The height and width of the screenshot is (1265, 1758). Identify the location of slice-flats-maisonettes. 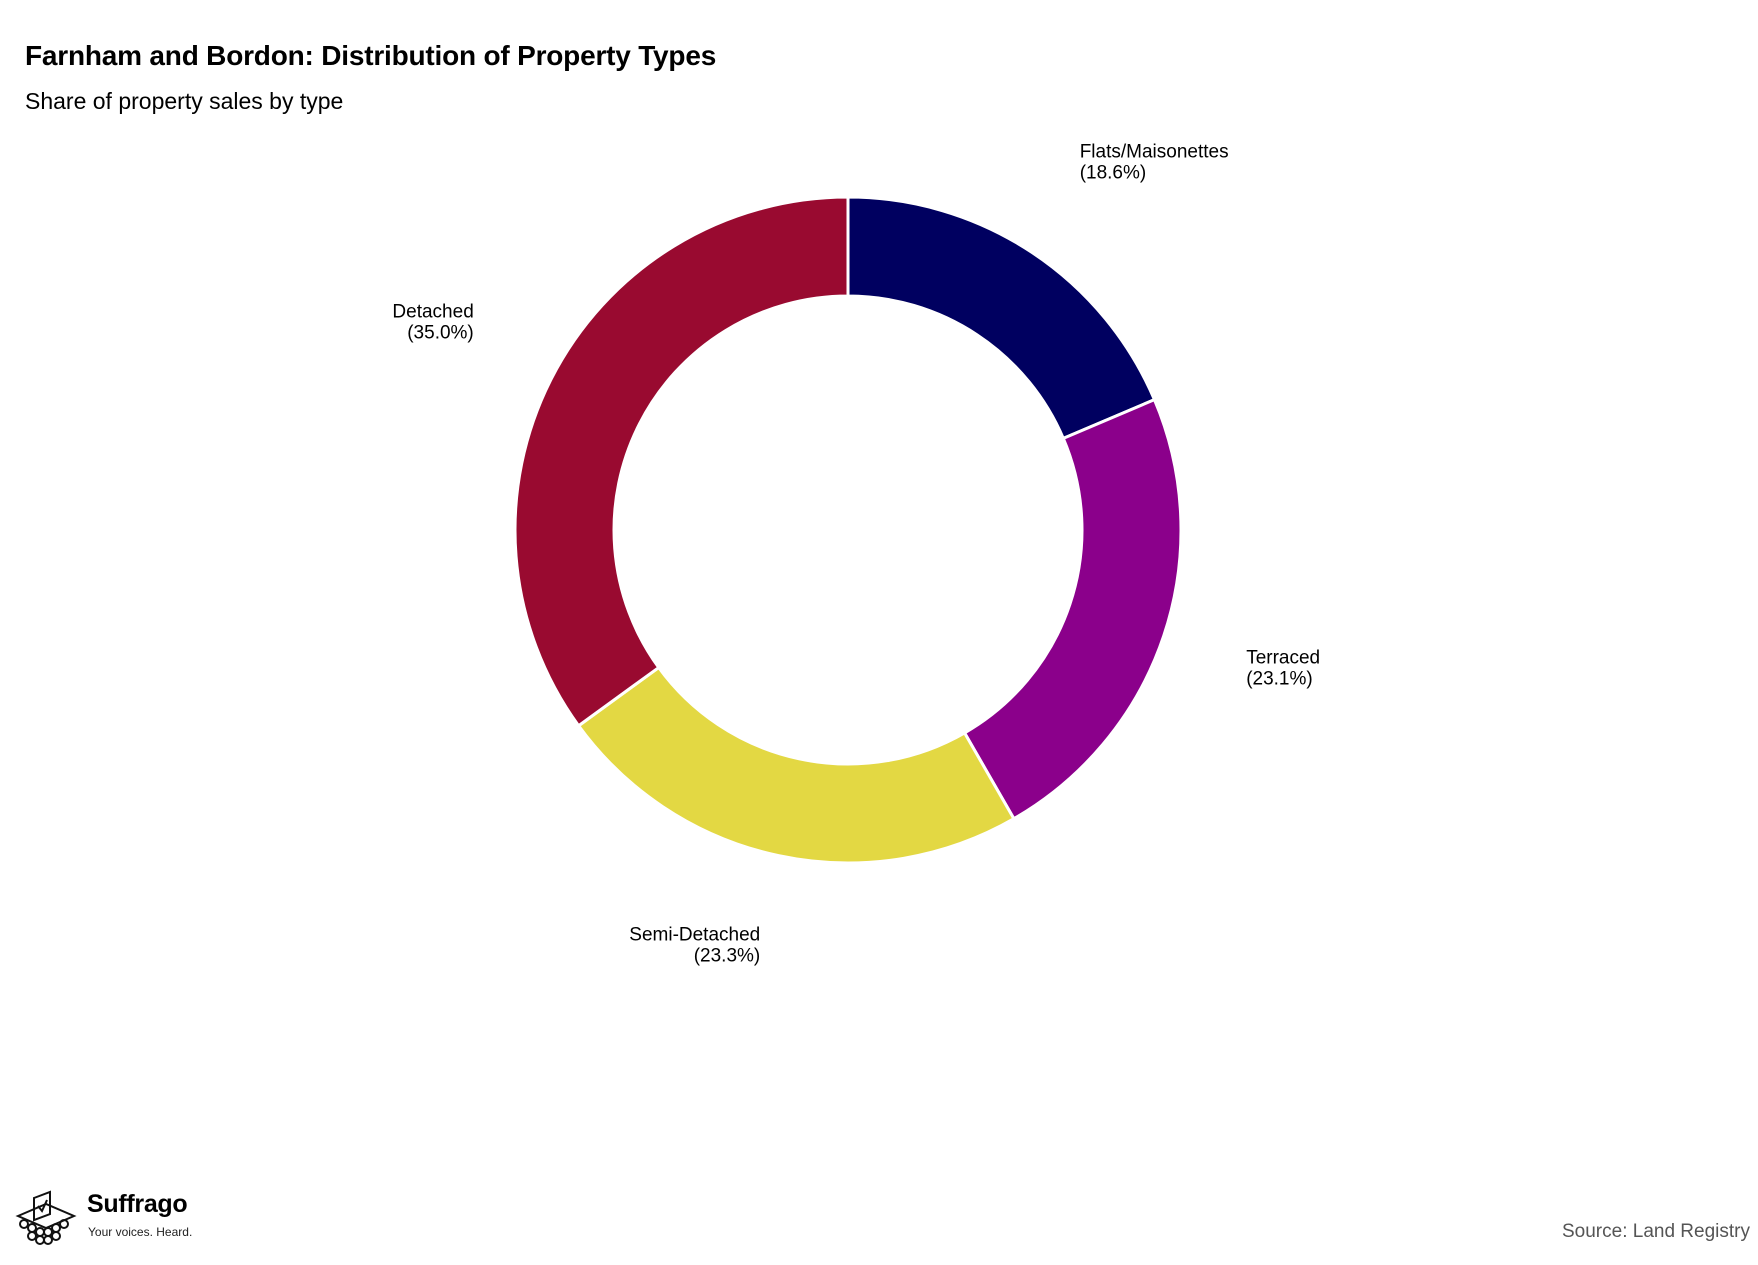
(1001, 317).